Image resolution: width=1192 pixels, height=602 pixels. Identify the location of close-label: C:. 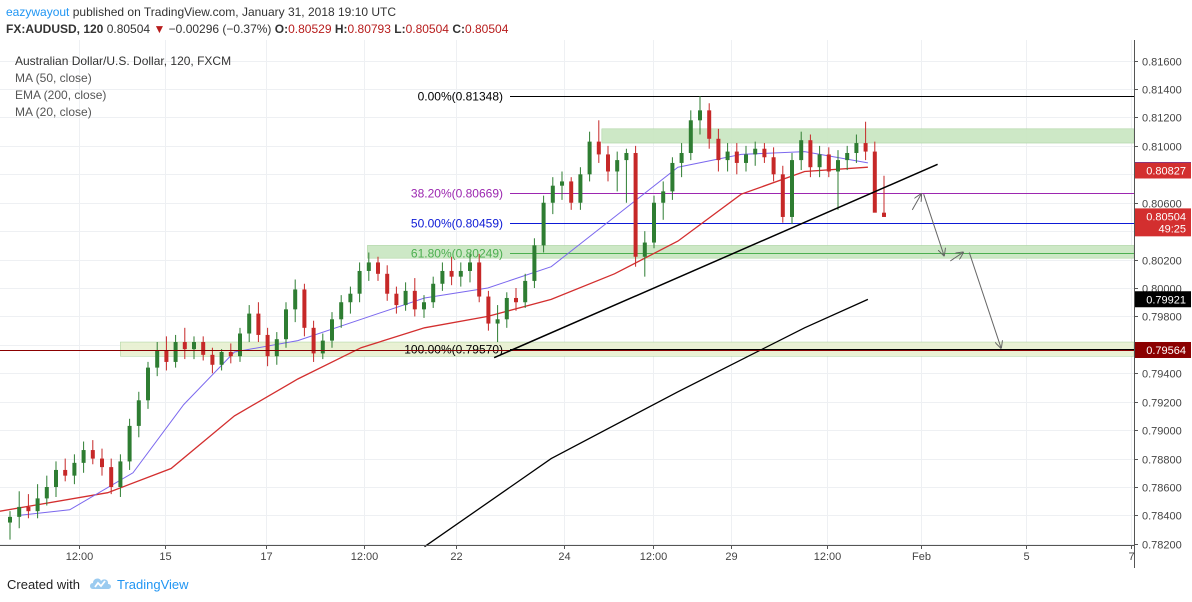
(458, 29).